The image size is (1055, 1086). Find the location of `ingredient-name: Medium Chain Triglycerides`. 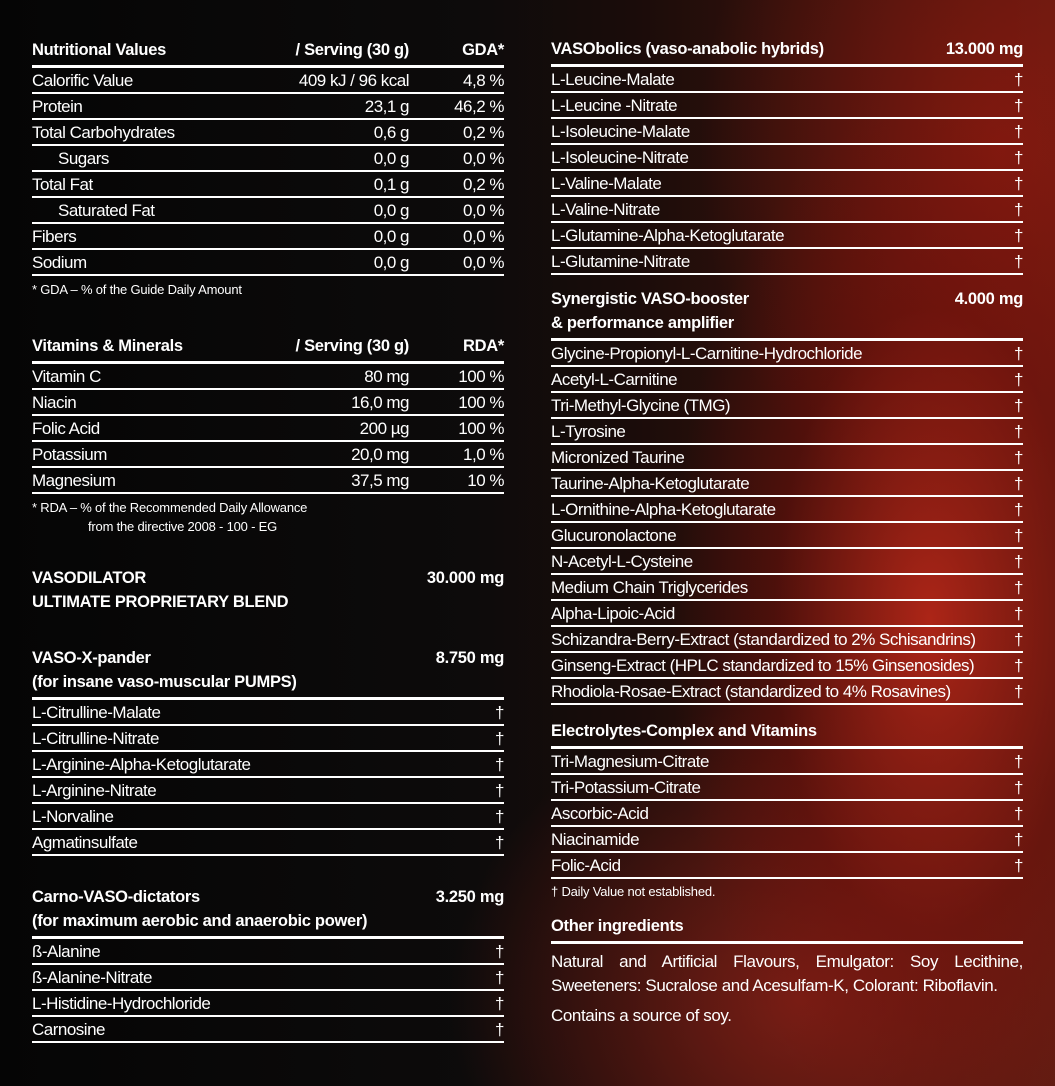

ingredient-name: Medium Chain Triglycerides is located at coordinates (649, 587).